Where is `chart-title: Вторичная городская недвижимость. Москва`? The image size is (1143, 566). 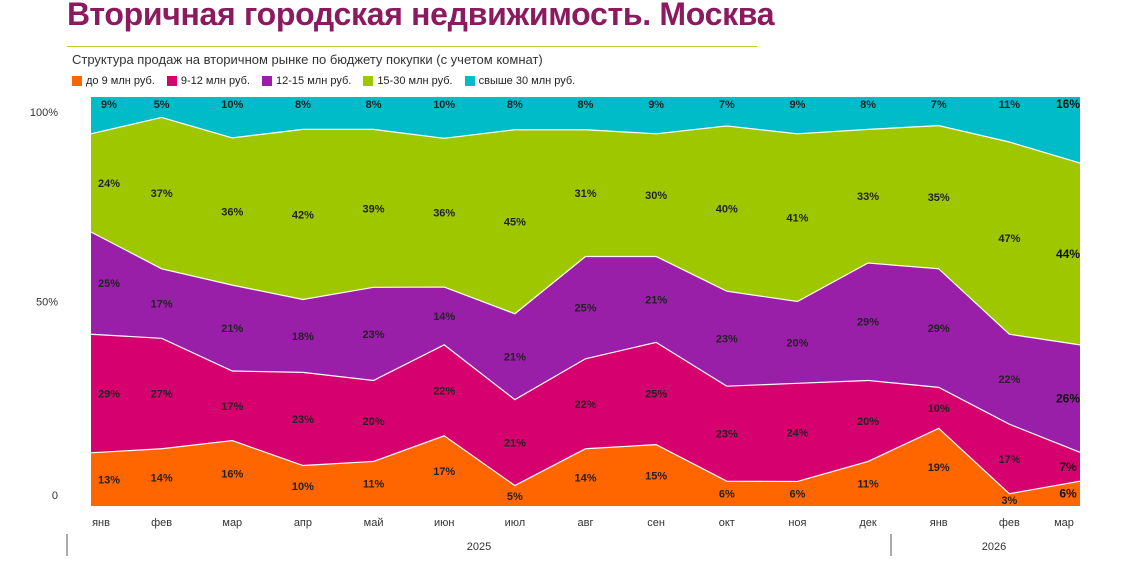
chart-title: Вторичная городская недвижимость. Москва is located at coordinates (421, 16).